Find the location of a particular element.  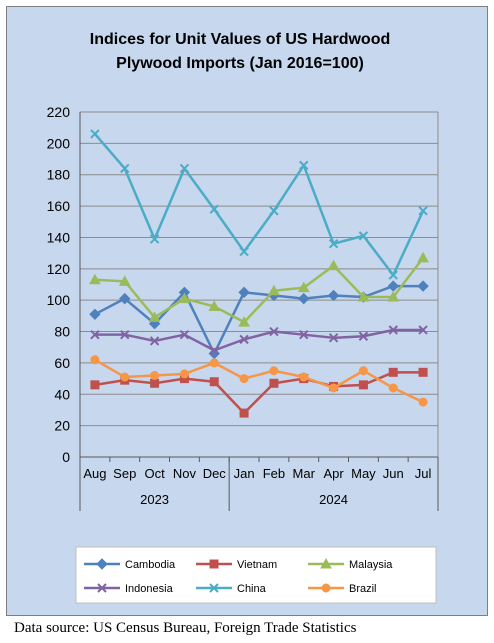

data-point-china-dec is located at coordinates (214, 209).